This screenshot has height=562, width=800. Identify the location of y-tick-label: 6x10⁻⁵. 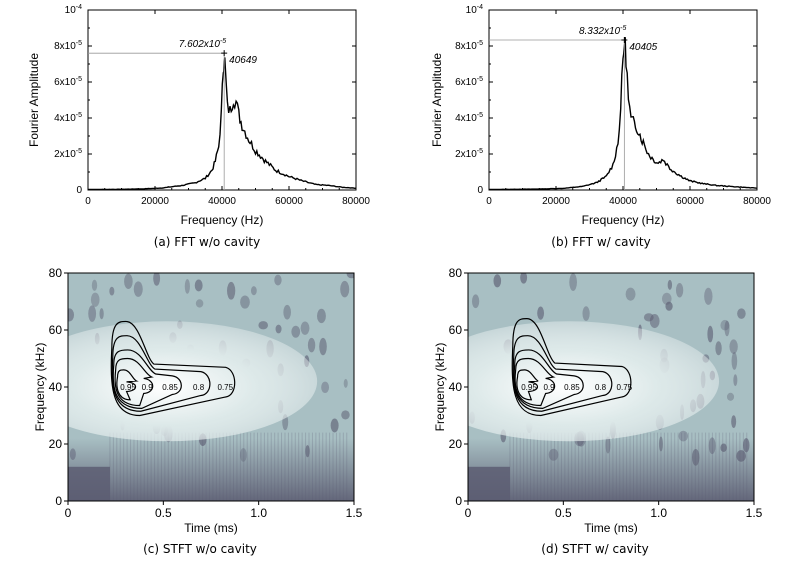
(469, 82).